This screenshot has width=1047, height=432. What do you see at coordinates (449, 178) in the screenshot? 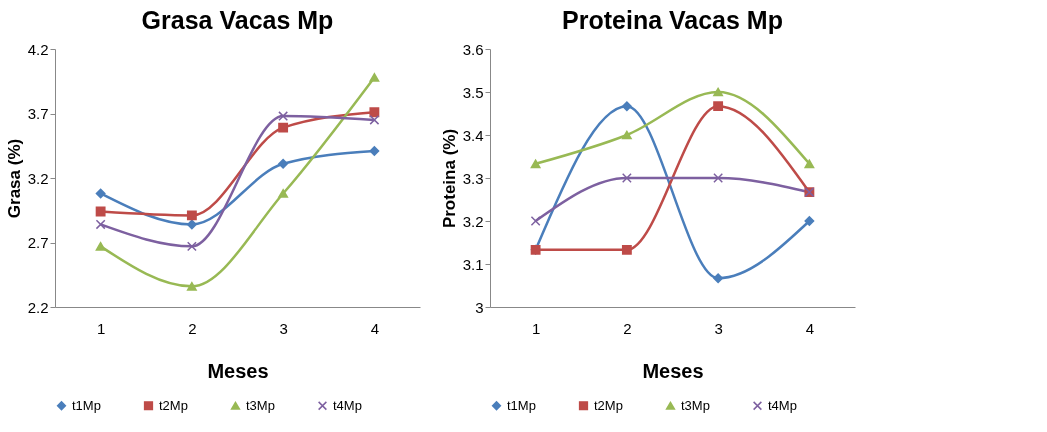
I see `y-axis-title: Proteina (%)` at bounding box center [449, 178].